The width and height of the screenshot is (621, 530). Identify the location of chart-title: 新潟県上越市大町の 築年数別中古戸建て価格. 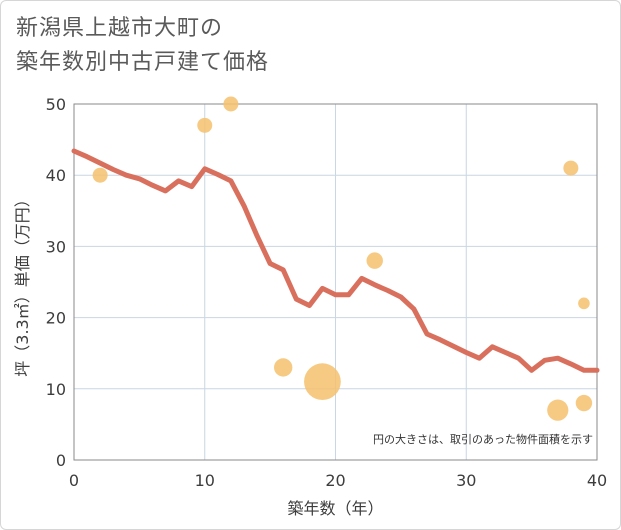
(142, 46).